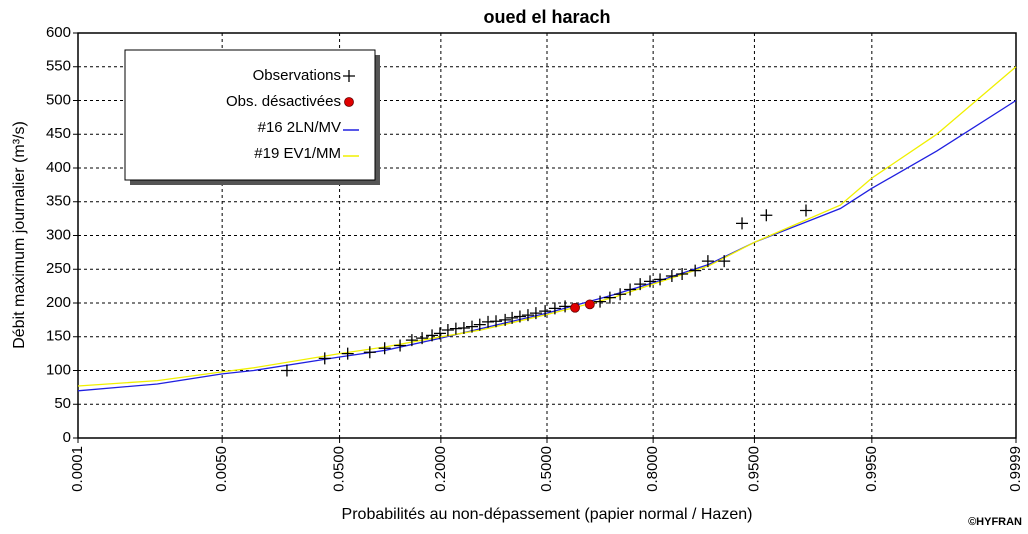  What do you see at coordinates (546, 17) in the screenshot?
I see `chart-title: oued el harach` at bounding box center [546, 17].